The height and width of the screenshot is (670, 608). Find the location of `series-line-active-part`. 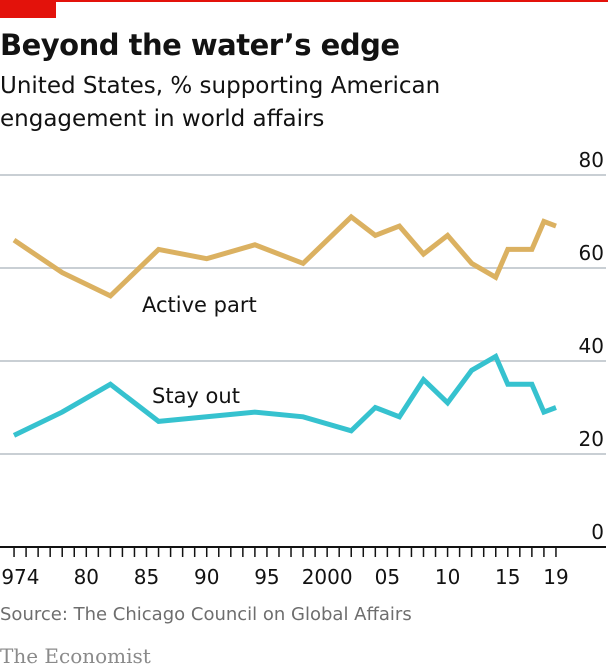

series-line-active-part is located at coordinates (284, 256).